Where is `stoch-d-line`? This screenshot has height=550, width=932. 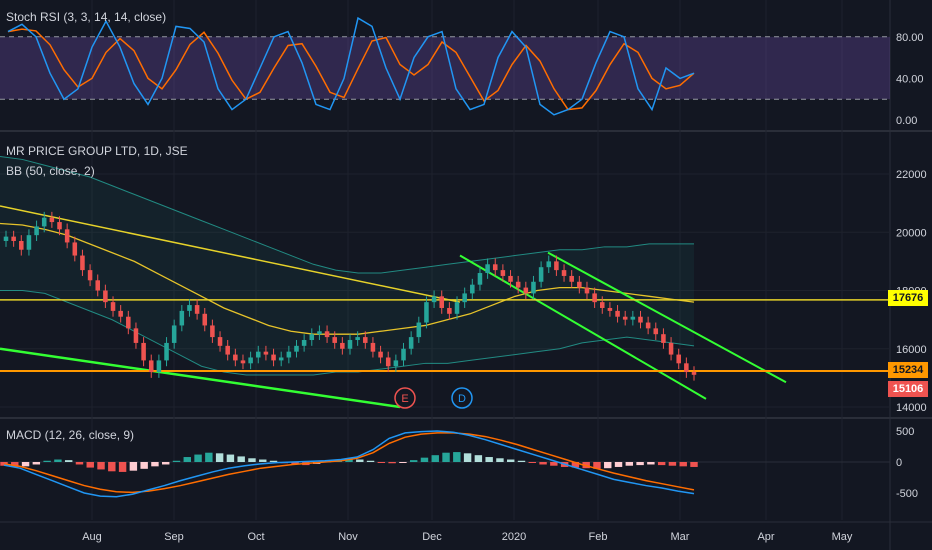 stoch-d-line is located at coordinates (351, 69).